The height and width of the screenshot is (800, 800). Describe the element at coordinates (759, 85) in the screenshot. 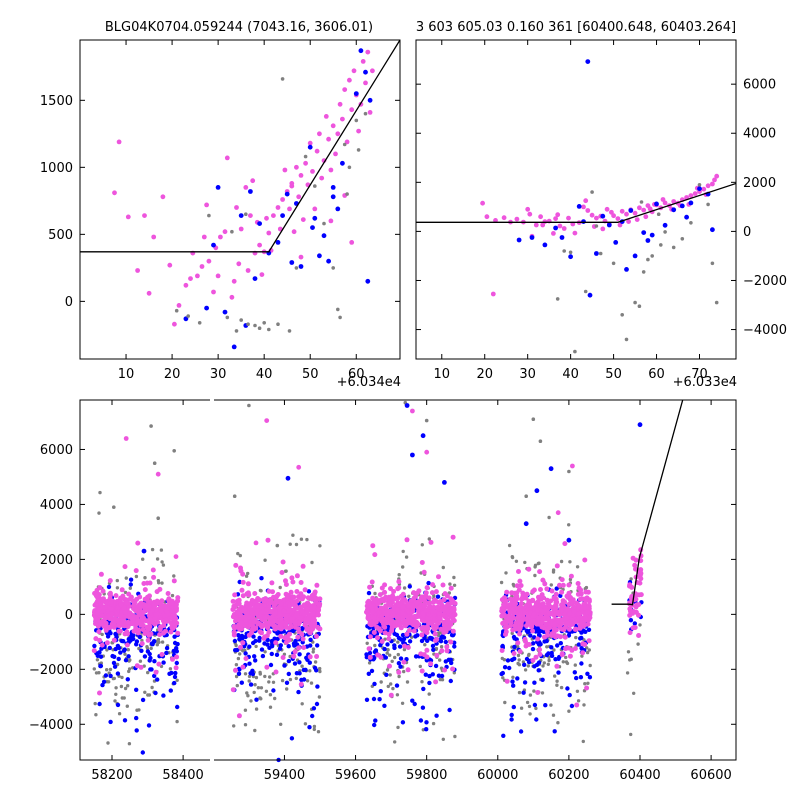

I see `y-tick-label: 6000` at that location.